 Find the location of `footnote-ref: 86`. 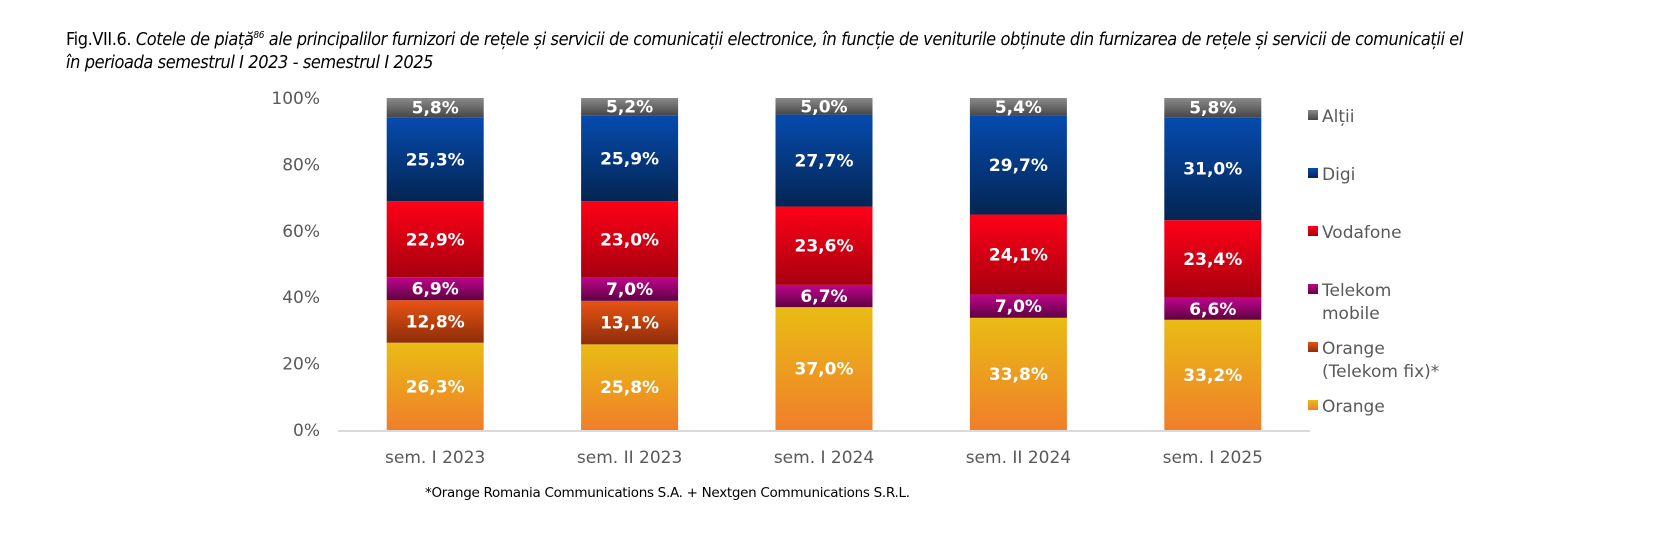

footnote-ref: 86 is located at coordinates (259, 35).